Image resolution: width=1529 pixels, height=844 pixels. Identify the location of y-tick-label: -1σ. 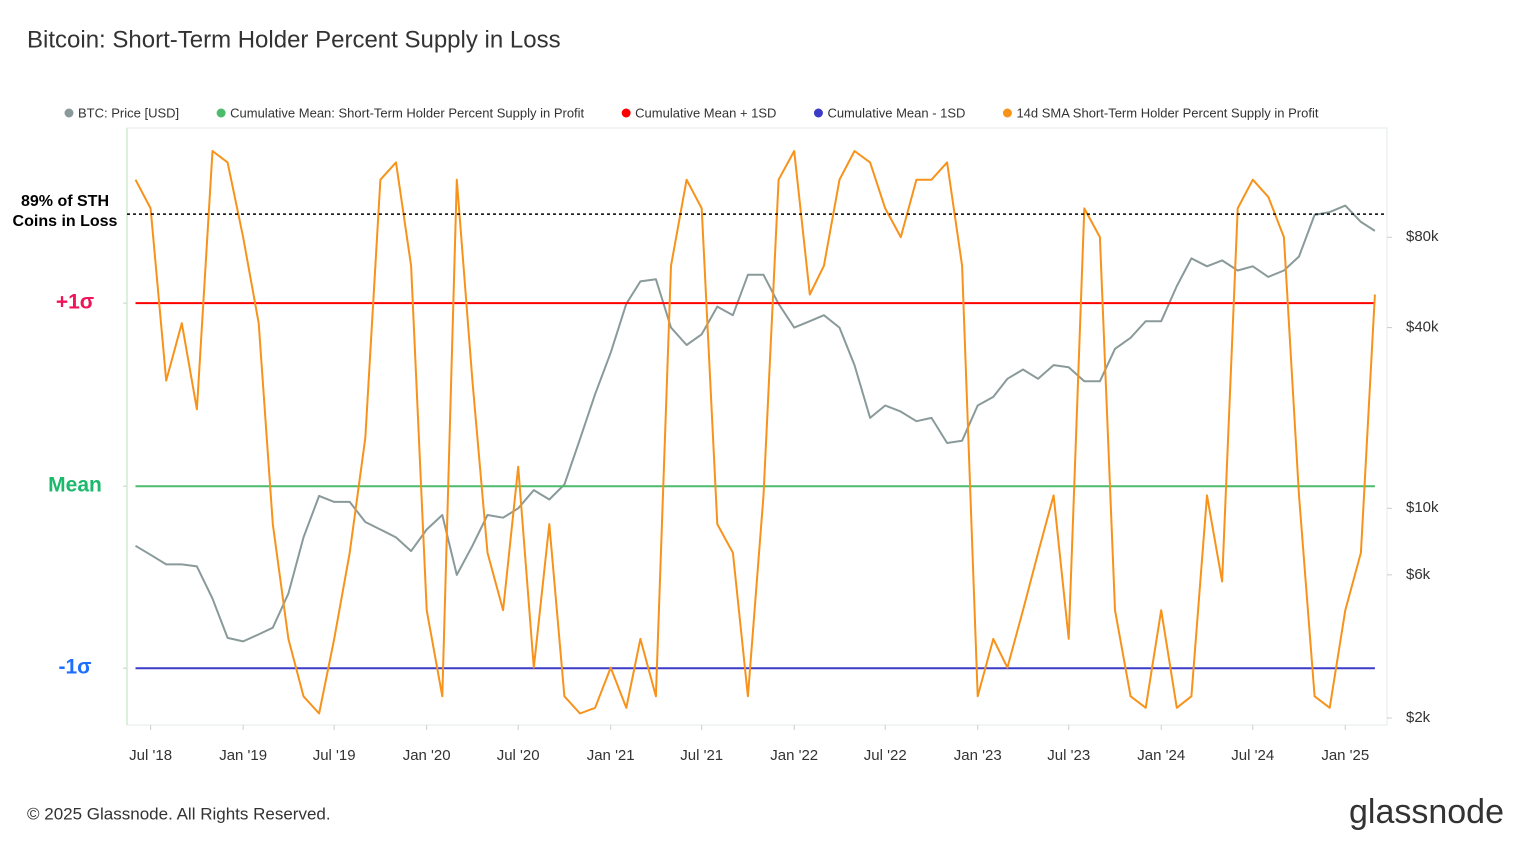
(74, 667).